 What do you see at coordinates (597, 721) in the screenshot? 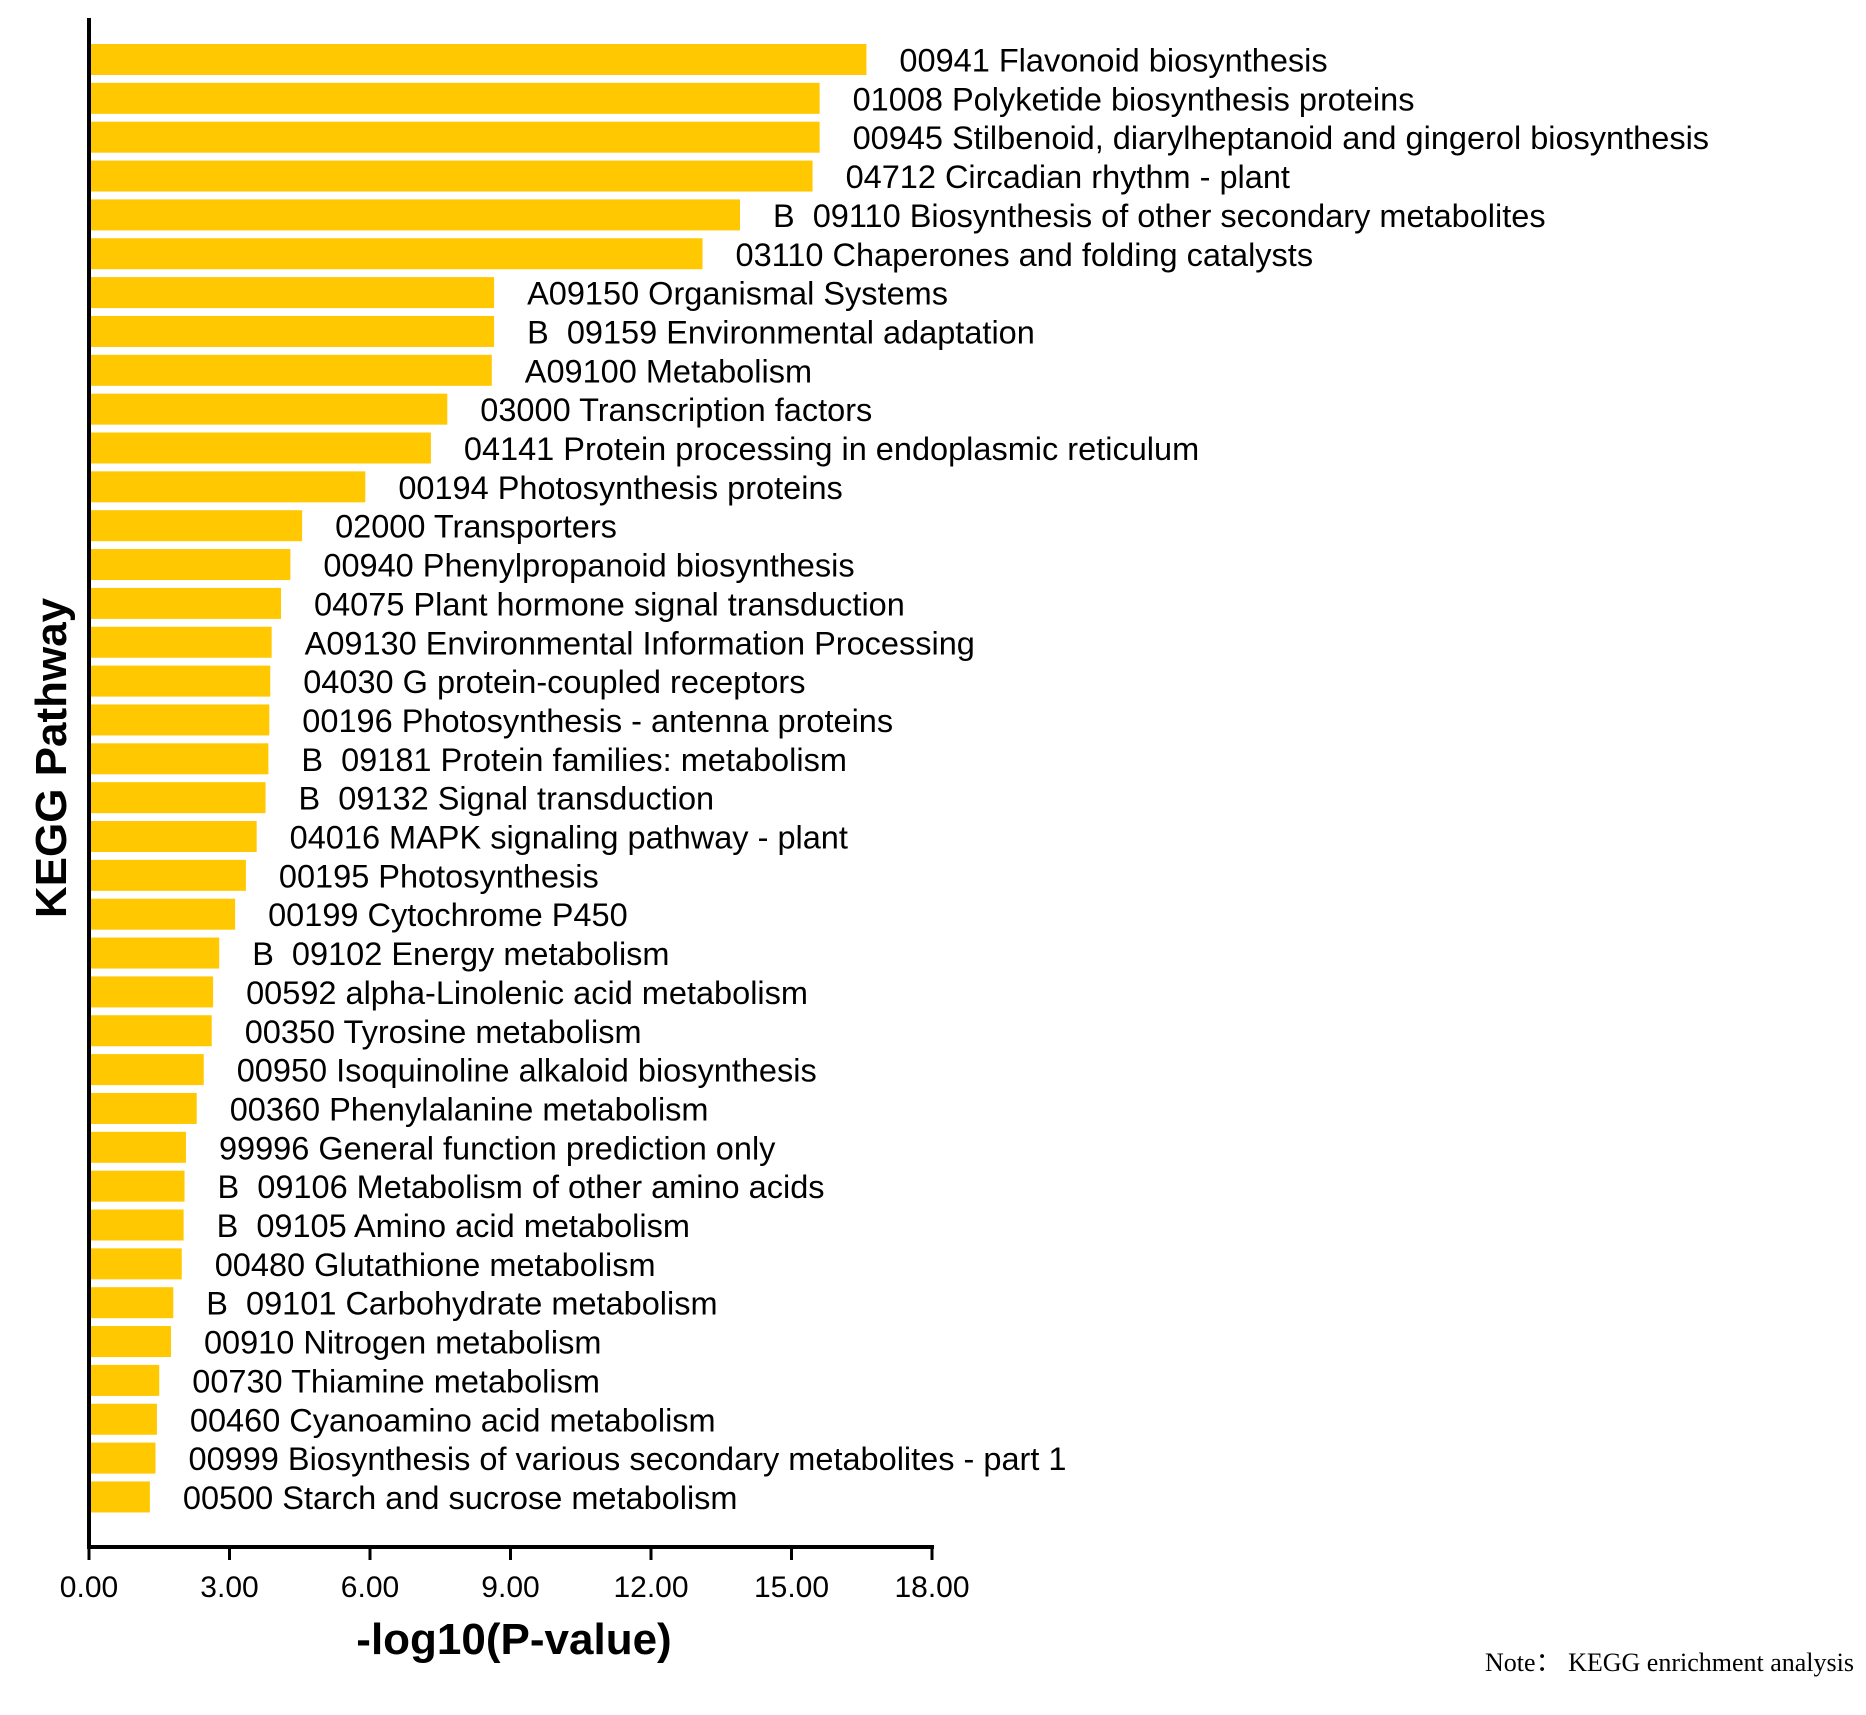
I see `bar-label: 00196 Photosynthesis - antenna proteins` at bounding box center [597, 721].